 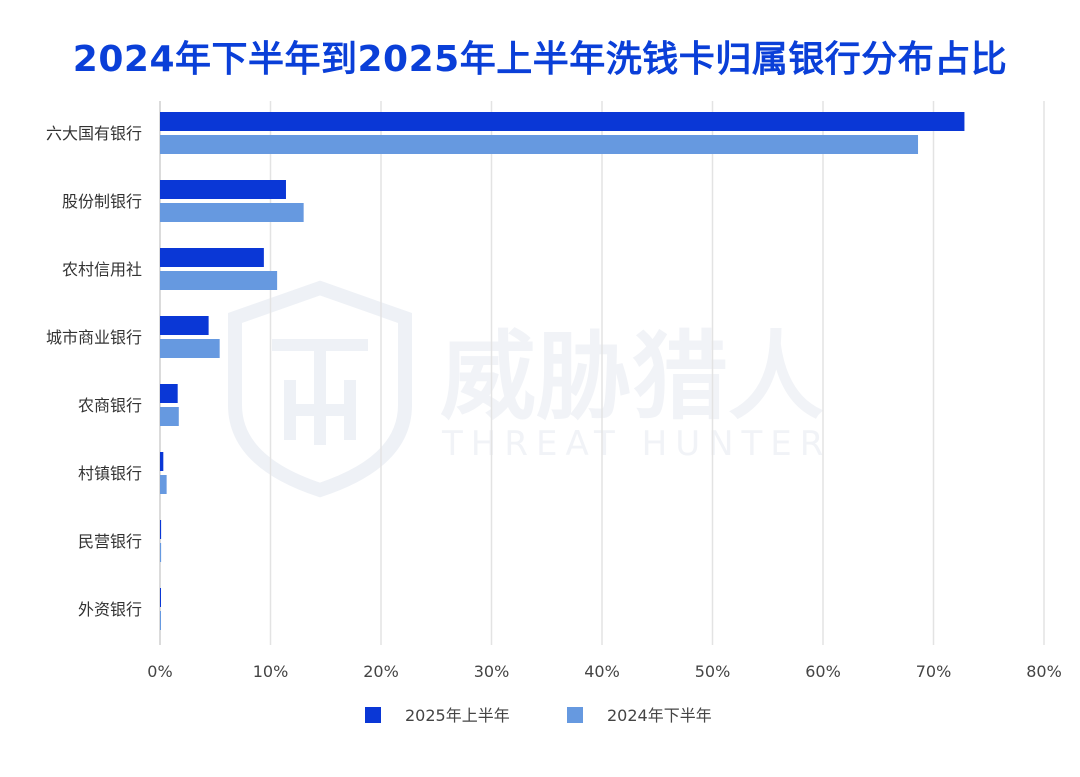 I want to click on category-label: 农村信用社, so click(x=102, y=269).